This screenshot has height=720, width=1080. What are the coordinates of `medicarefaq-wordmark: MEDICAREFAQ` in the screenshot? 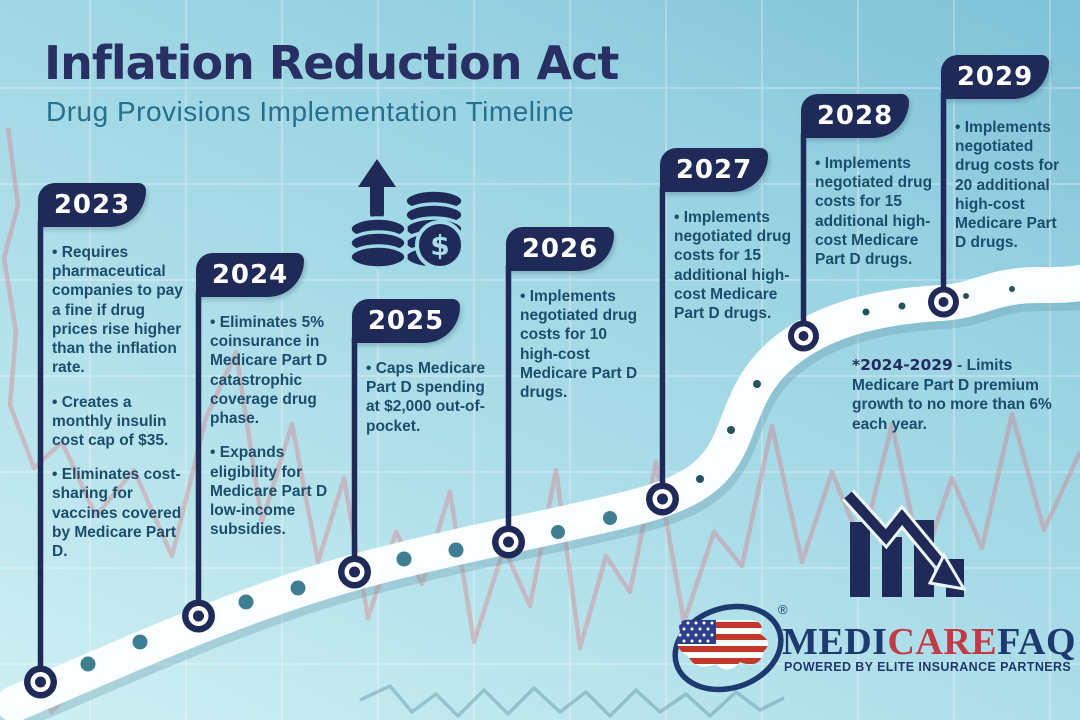 It's located at (929, 642).